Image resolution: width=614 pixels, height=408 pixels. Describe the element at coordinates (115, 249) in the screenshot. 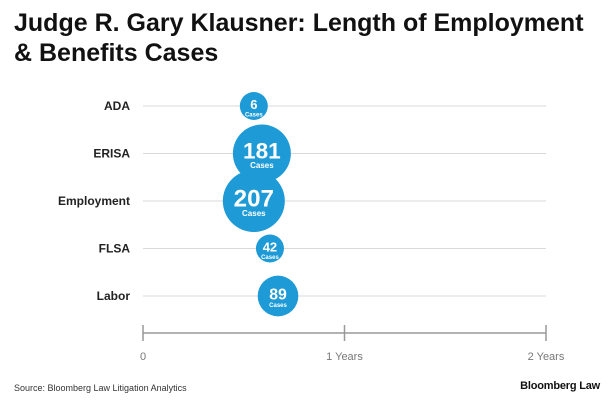

I see `category-label: FLSA` at that location.